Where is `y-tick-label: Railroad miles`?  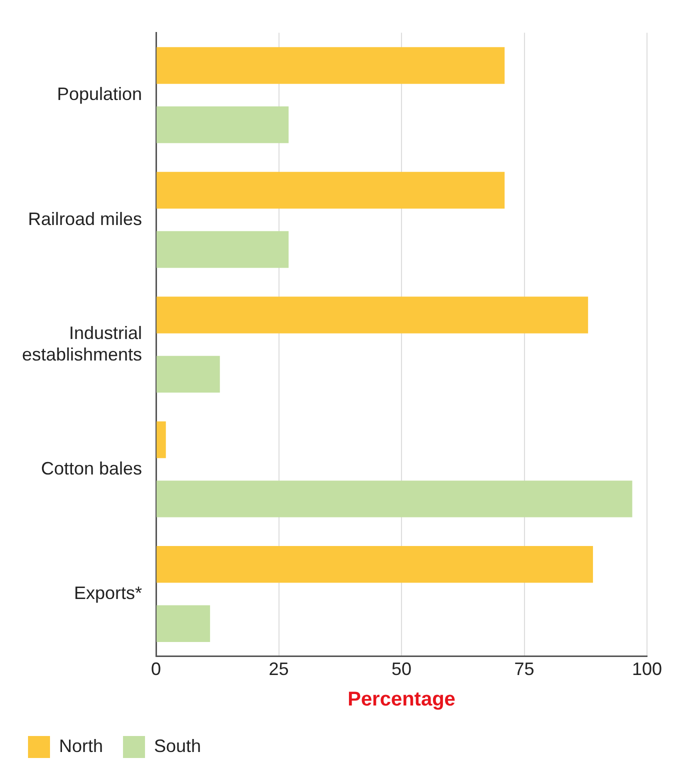
y-tick-label: Railroad miles is located at coordinates (85, 218).